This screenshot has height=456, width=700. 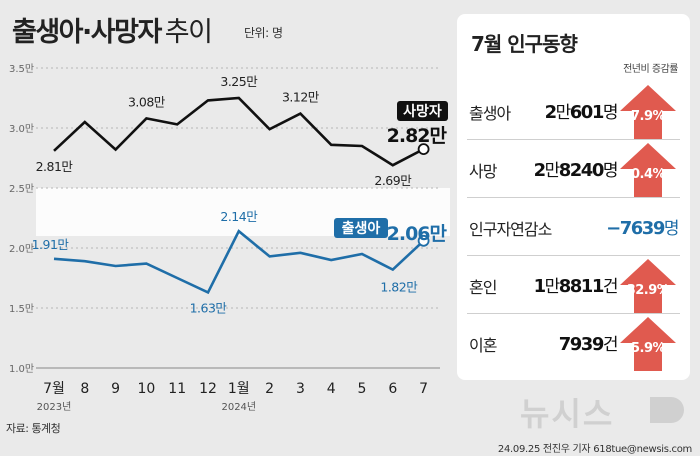 I want to click on change-rate-label: 7.9%, so click(x=648, y=116).